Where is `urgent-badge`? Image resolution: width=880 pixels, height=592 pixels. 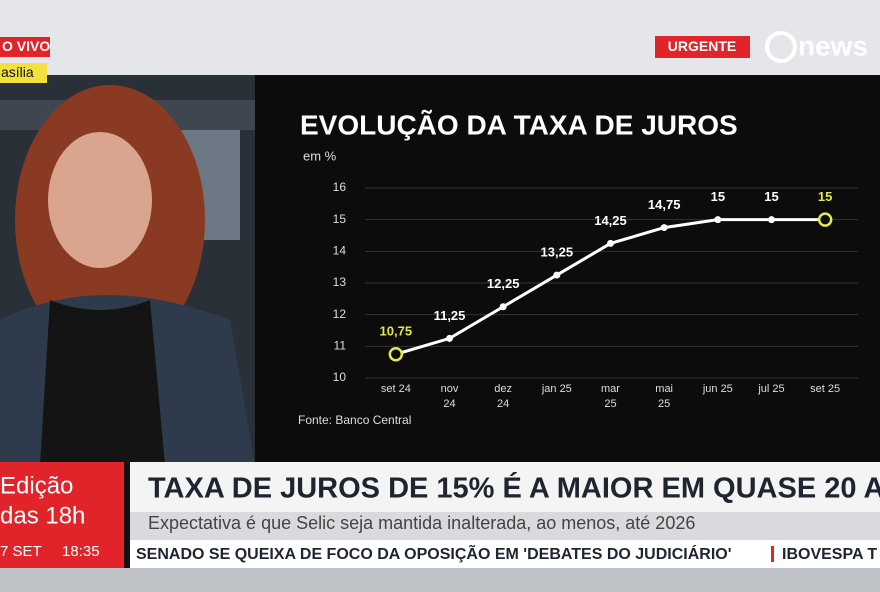
urgent-badge is located at coordinates (702, 47).